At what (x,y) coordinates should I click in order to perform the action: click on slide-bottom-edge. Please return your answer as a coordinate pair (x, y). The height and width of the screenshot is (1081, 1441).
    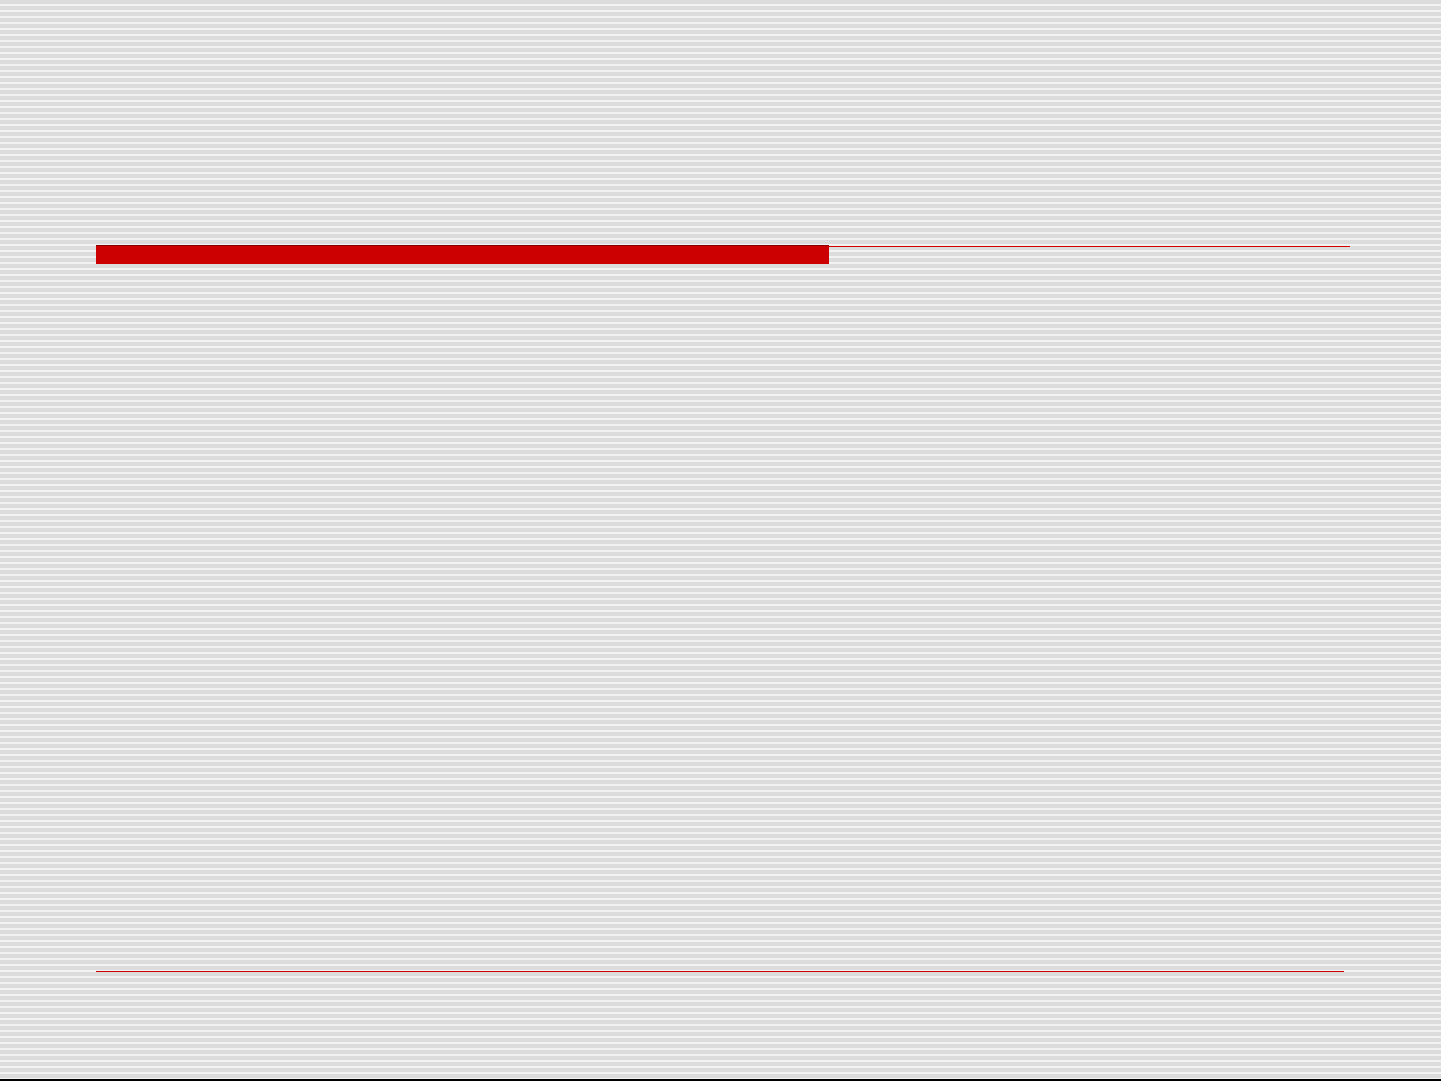
    Looking at the image, I should click on (720, 1080).